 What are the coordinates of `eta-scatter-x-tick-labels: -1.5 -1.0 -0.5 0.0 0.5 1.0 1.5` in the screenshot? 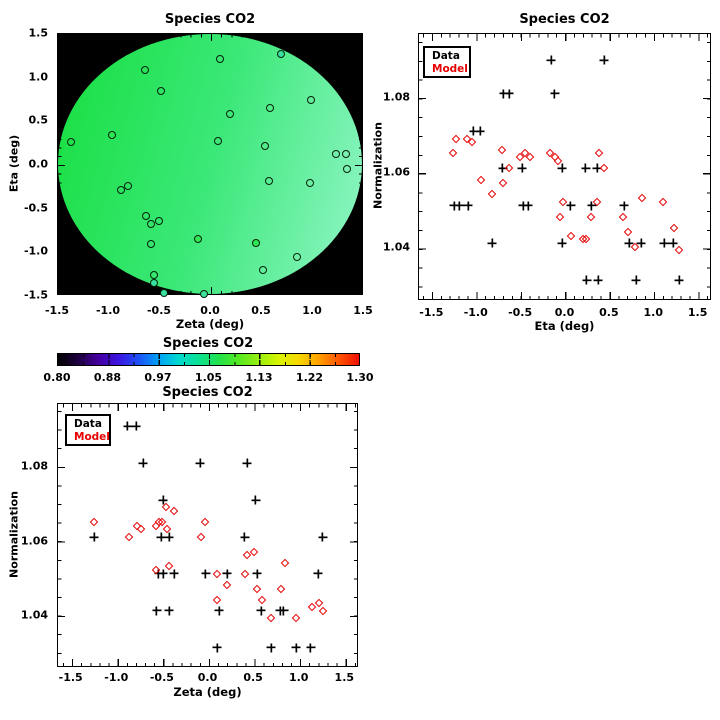 It's located at (564, 313).